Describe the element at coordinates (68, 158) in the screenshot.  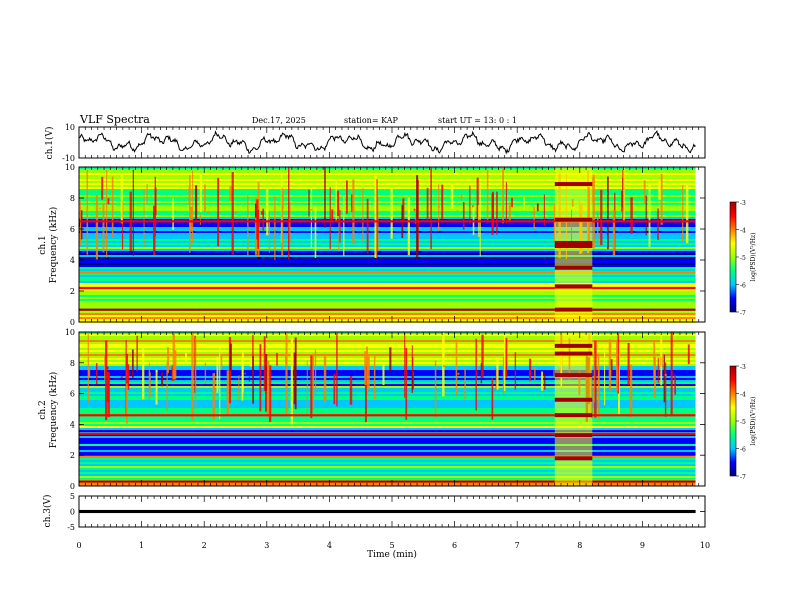
I see `ch1-waveform-ytick-label: -10` at that location.